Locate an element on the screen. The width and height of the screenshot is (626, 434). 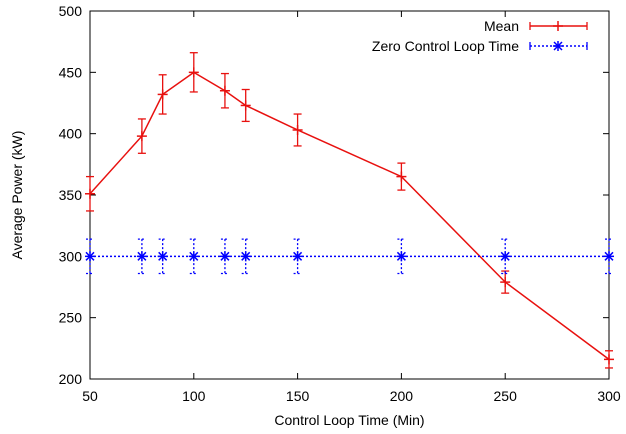
y-tick-label: 300 is located at coordinates (71, 256).